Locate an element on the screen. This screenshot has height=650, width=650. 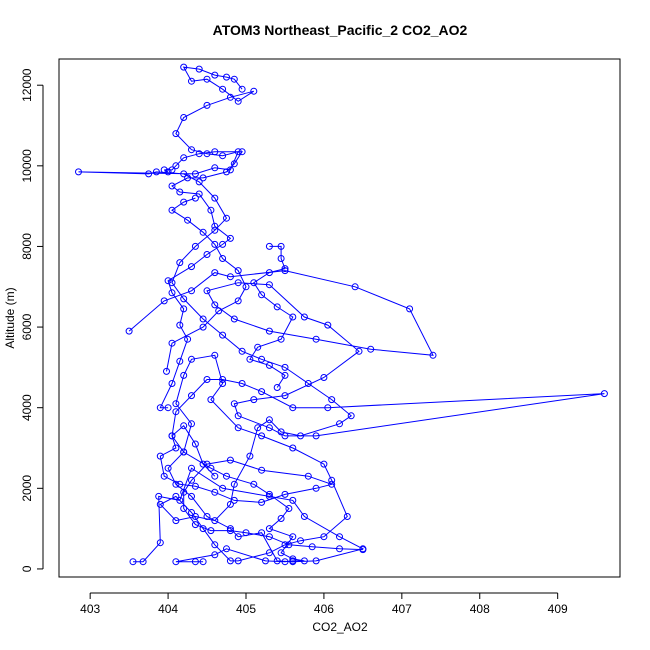
y-axis: 0 2000 4000 6000 8000 10000 12000 is located at coordinates (32, 320).